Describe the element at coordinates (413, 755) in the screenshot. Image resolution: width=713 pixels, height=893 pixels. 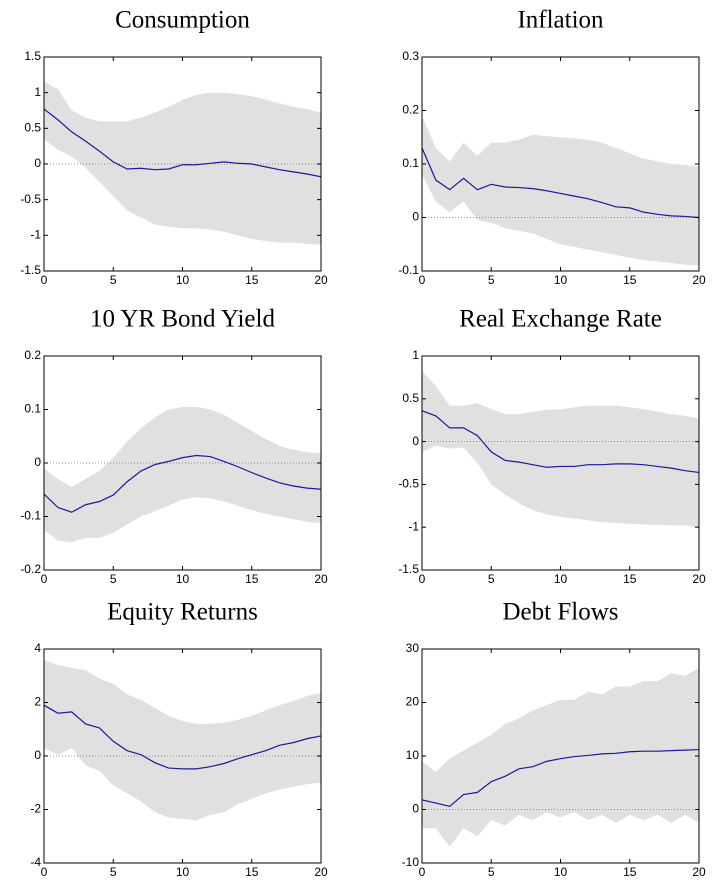
I see `y-tick-label: 10` at that location.